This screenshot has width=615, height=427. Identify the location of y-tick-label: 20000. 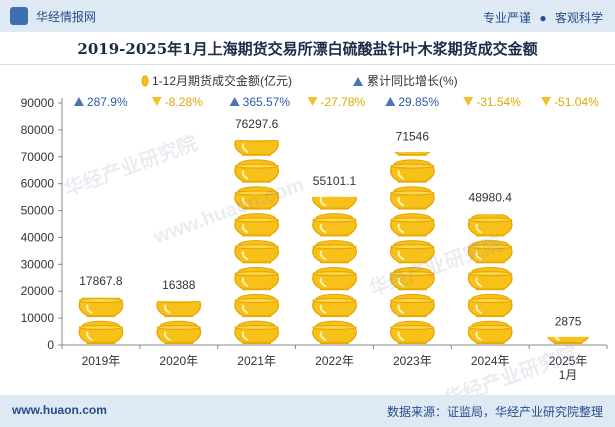
(38, 291).